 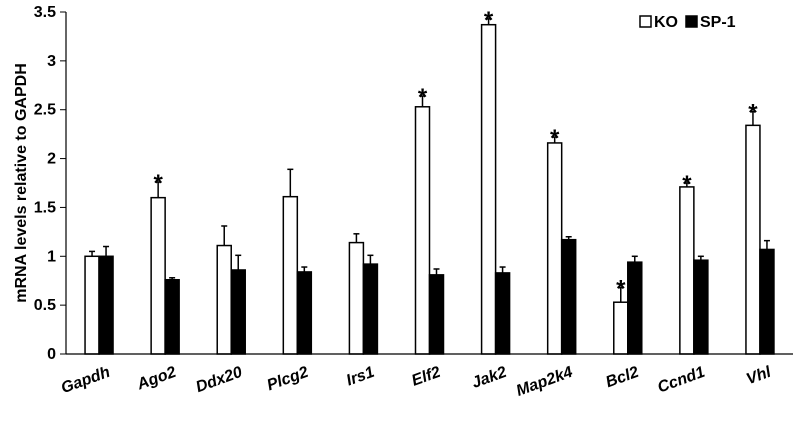 What do you see at coordinates (51, 61) in the screenshot?
I see `y-tick-label: 3` at bounding box center [51, 61].